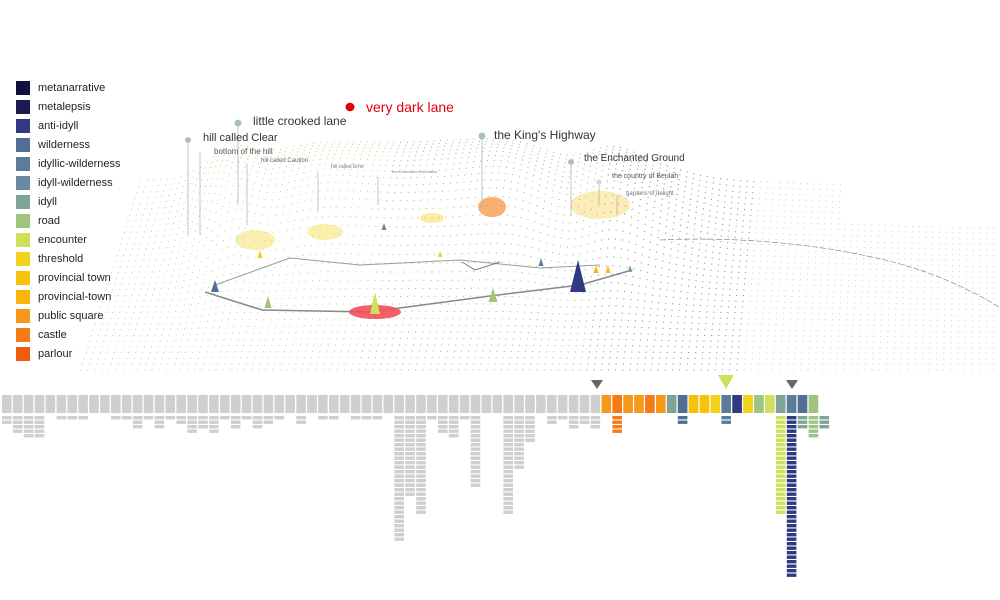  Describe the element at coordinates (422, 268) in the screenshot. I see `episode-cones` at that location.